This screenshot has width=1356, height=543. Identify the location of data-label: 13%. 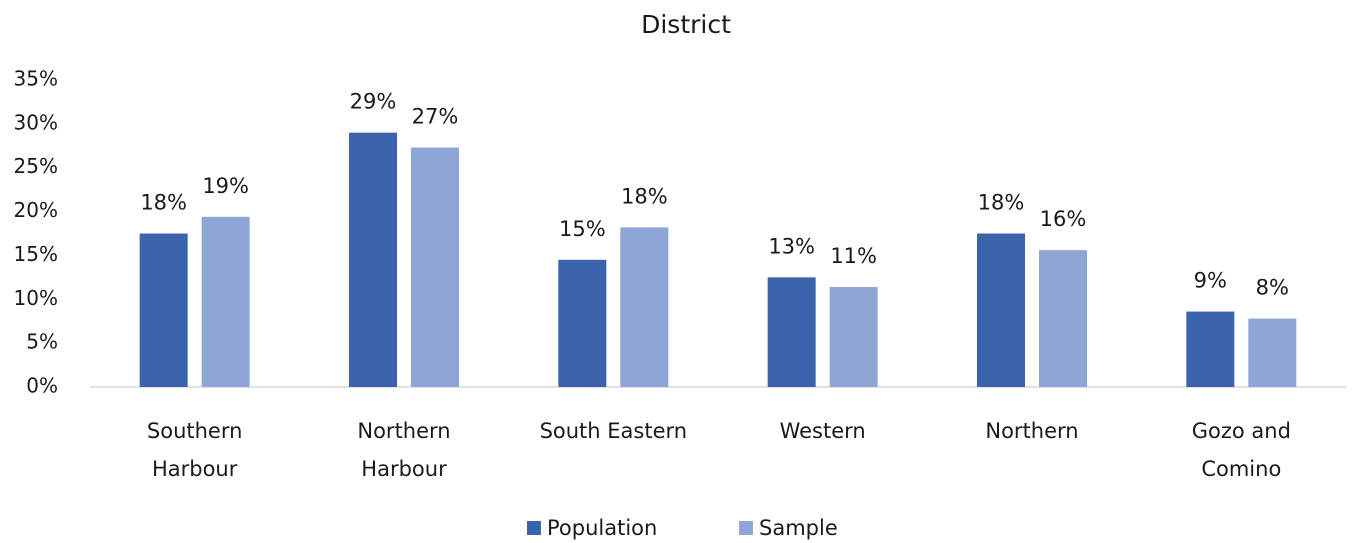
(791, 246).